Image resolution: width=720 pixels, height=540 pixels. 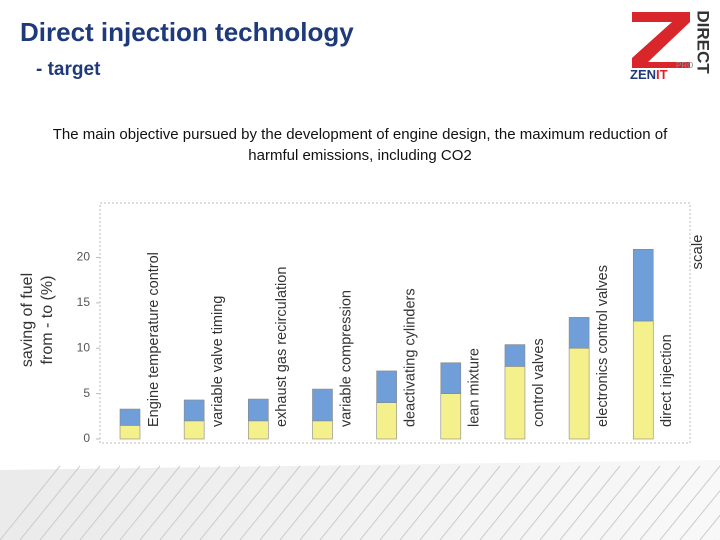 I want to click on y-tick-label: 10, so click(x=84, y=347).